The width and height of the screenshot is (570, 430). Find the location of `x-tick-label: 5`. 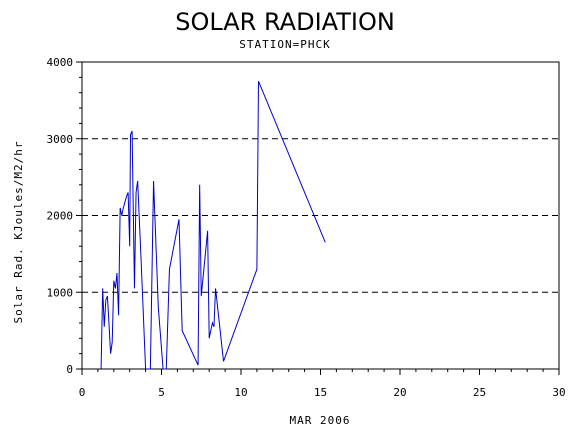

x-tick-label: 5 is located at coordinates (161, 392).